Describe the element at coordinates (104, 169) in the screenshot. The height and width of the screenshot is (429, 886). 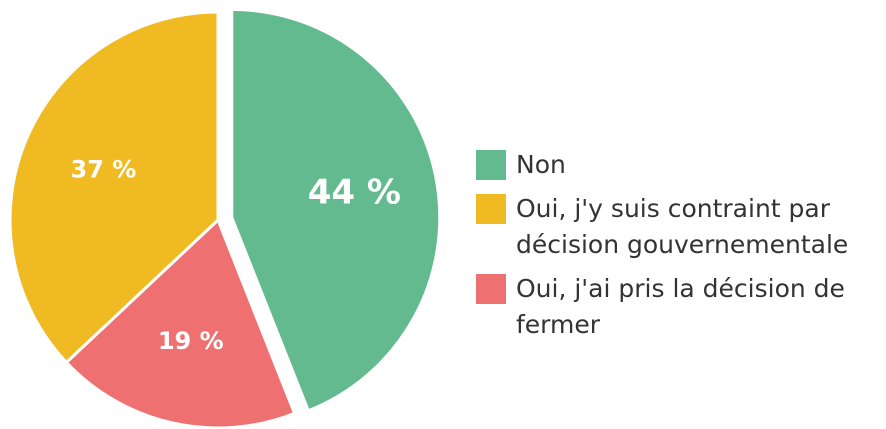
I see `data-label: 37 %` at that location.